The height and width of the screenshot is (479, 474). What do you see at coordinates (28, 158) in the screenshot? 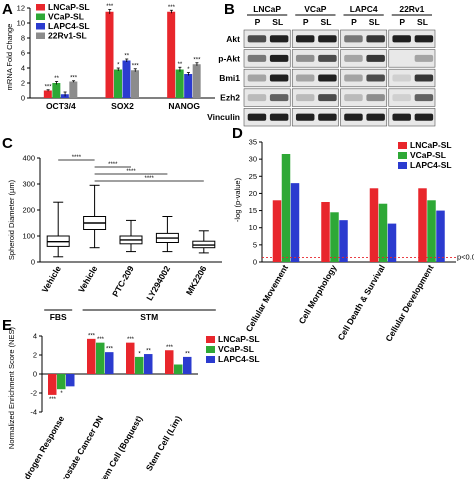
I see `panel-c-y-tick-label: 400` at bounding box center [28, 158].